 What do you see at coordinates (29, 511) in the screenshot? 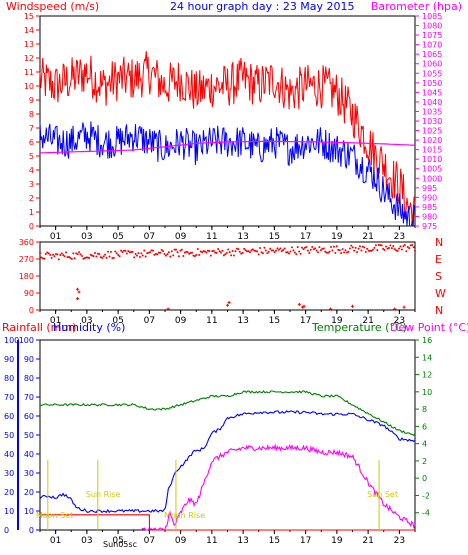
I see `y-left-tick-label: 10` at bounding box center [29, 511].